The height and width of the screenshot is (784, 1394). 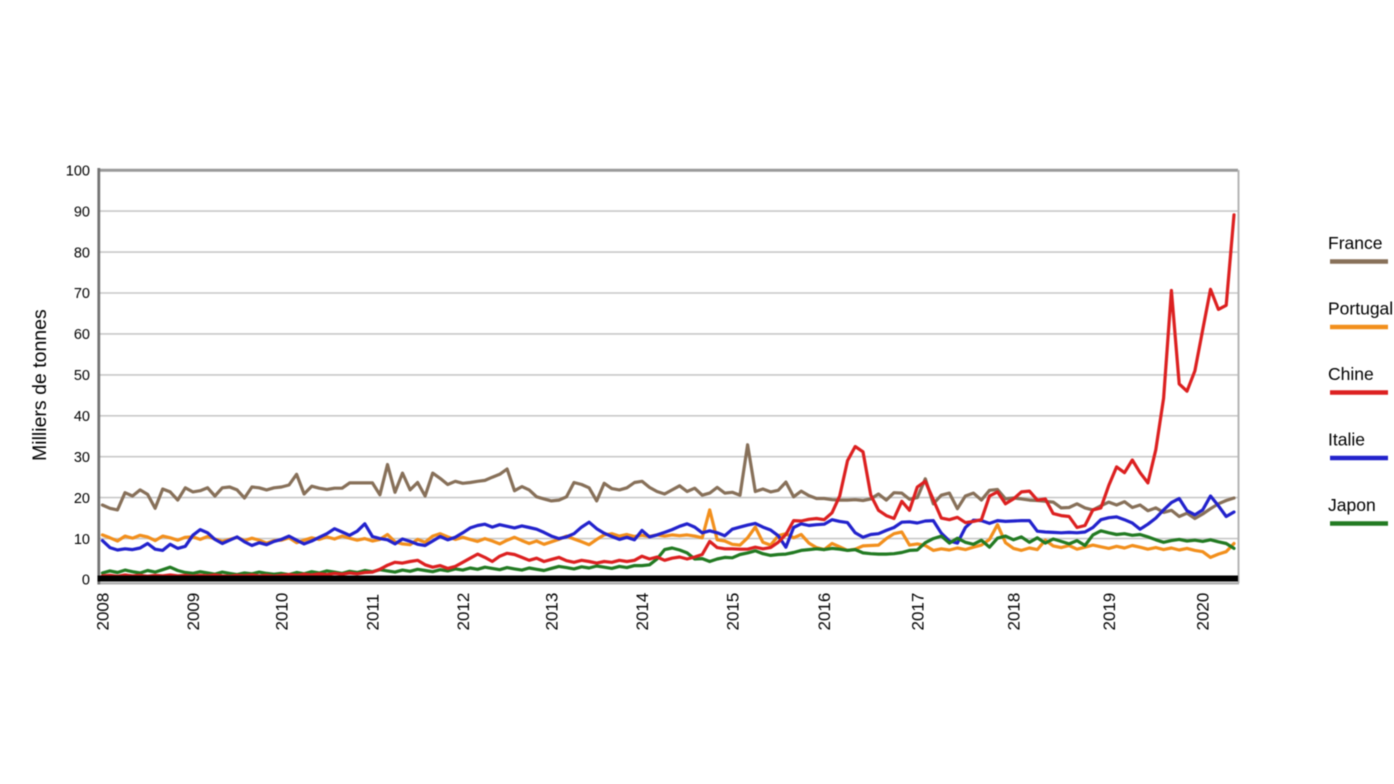 I want to click on svg-text: 40, so click(x=82, y=417).